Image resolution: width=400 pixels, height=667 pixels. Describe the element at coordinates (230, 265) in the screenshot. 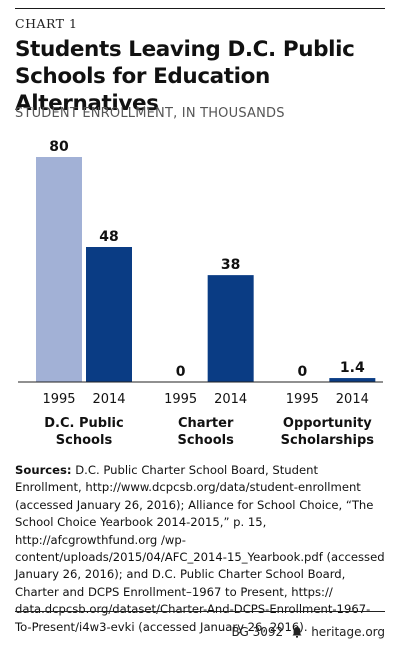

I see `data-label: 38` at that location.